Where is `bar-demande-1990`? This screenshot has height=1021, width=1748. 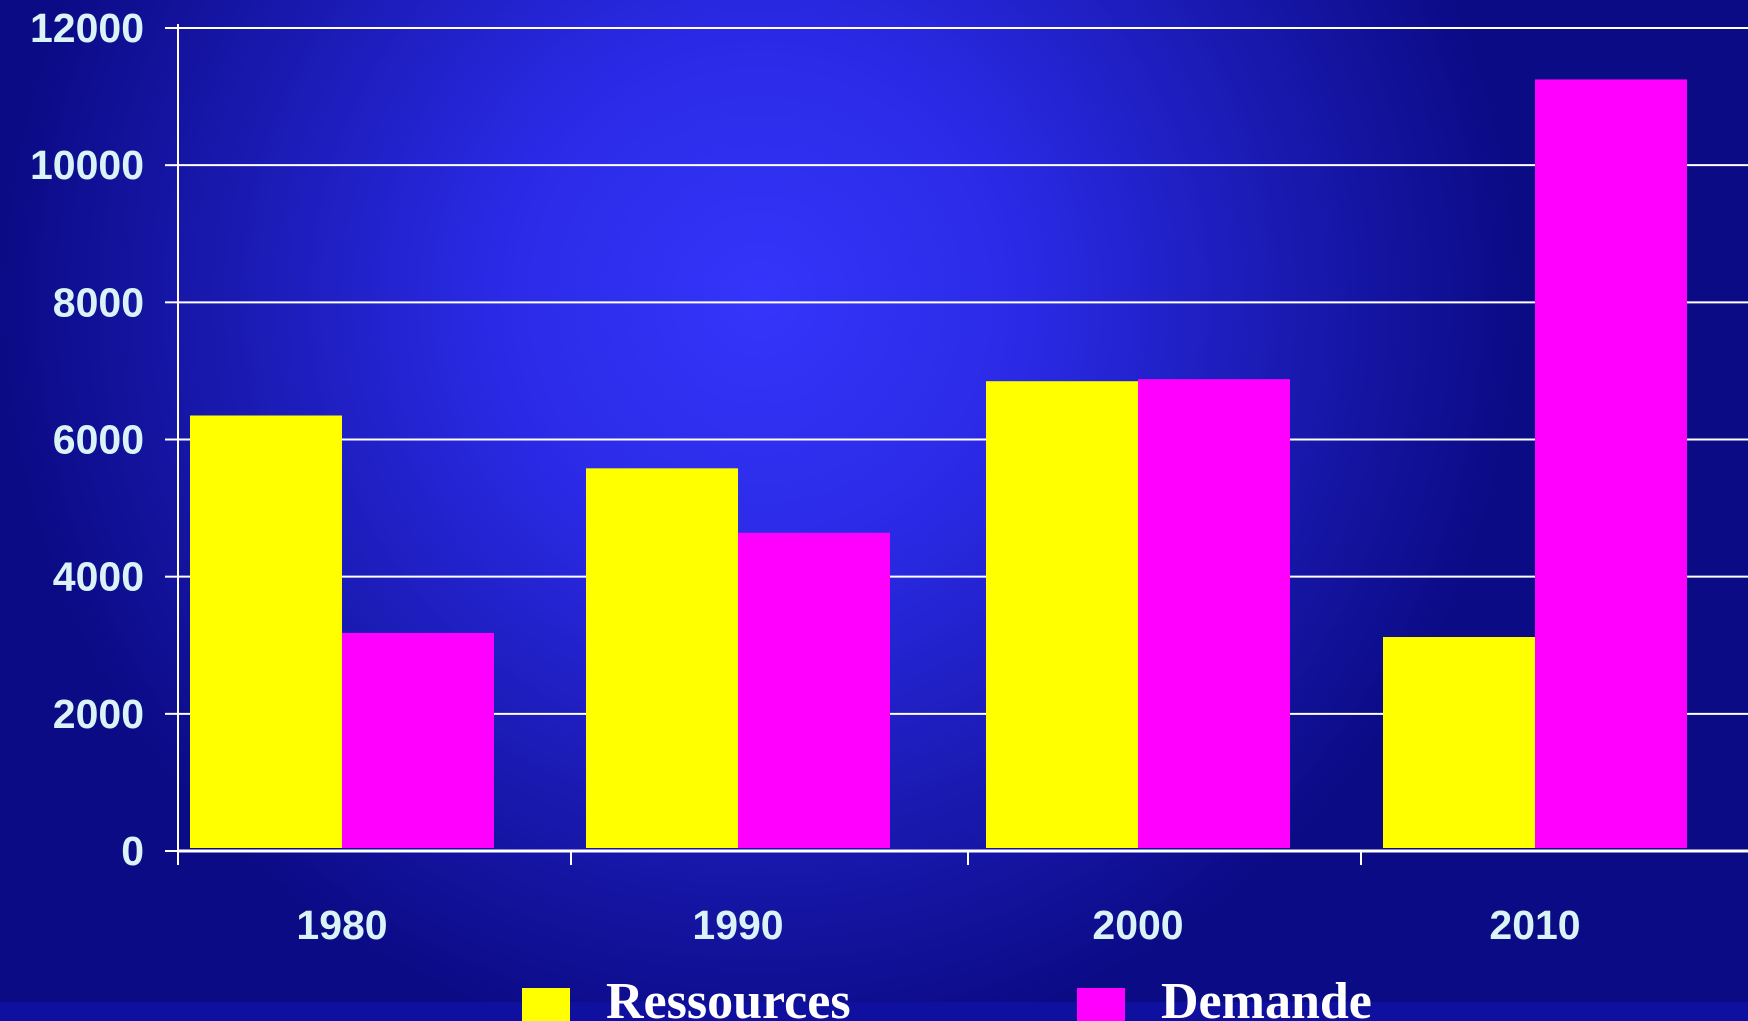
bar-demande-1990 is located at coordinates (814, 690).